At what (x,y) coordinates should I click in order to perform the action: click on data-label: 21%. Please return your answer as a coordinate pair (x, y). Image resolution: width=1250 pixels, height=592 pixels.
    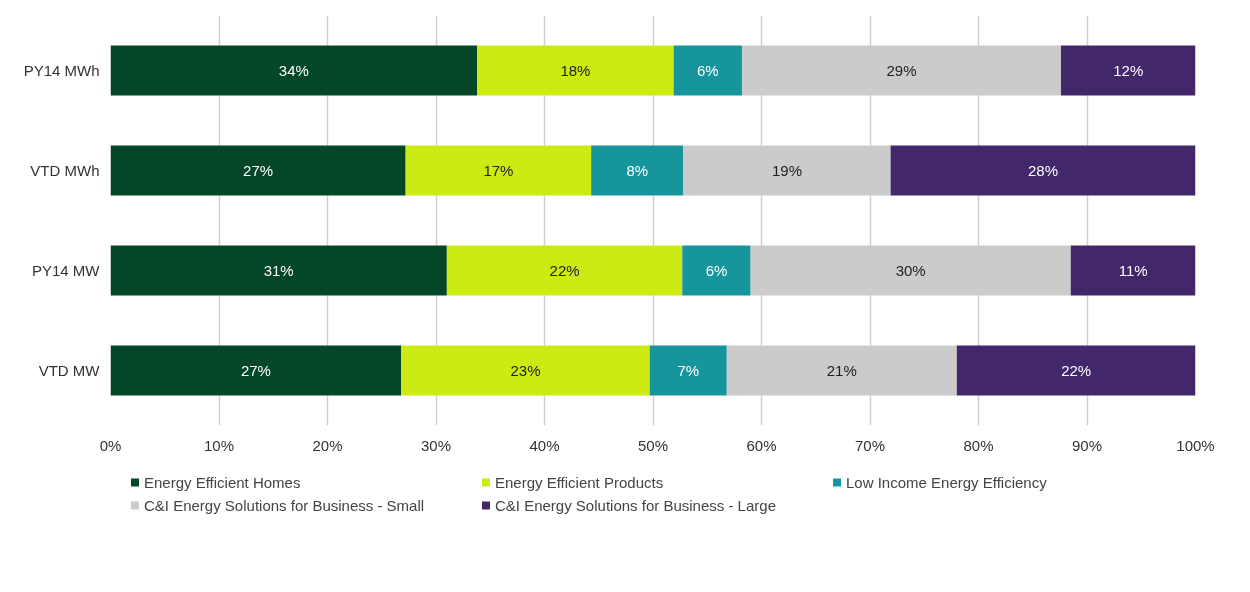
    Looking at the image, I should click on (841, 370).